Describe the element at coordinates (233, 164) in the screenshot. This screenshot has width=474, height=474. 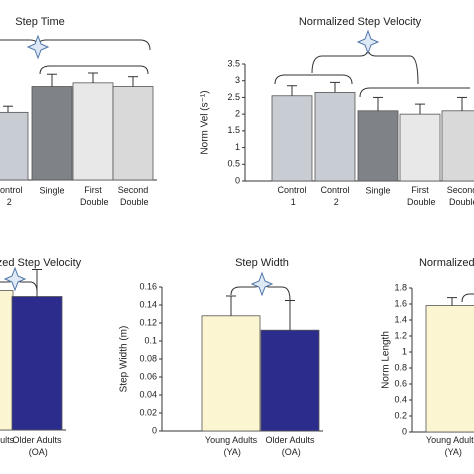
I see `y-tick-label: 0.5` at that location.